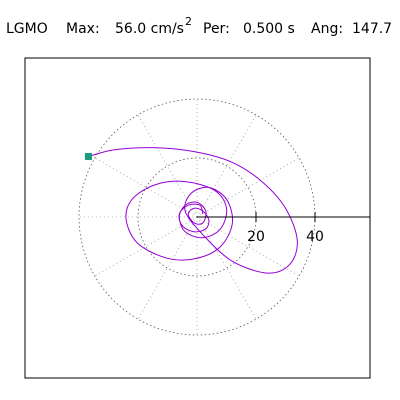  Describe the element at coordinates (315, 237) in the screenshot. I see `tick-label-40: 40` at that location.